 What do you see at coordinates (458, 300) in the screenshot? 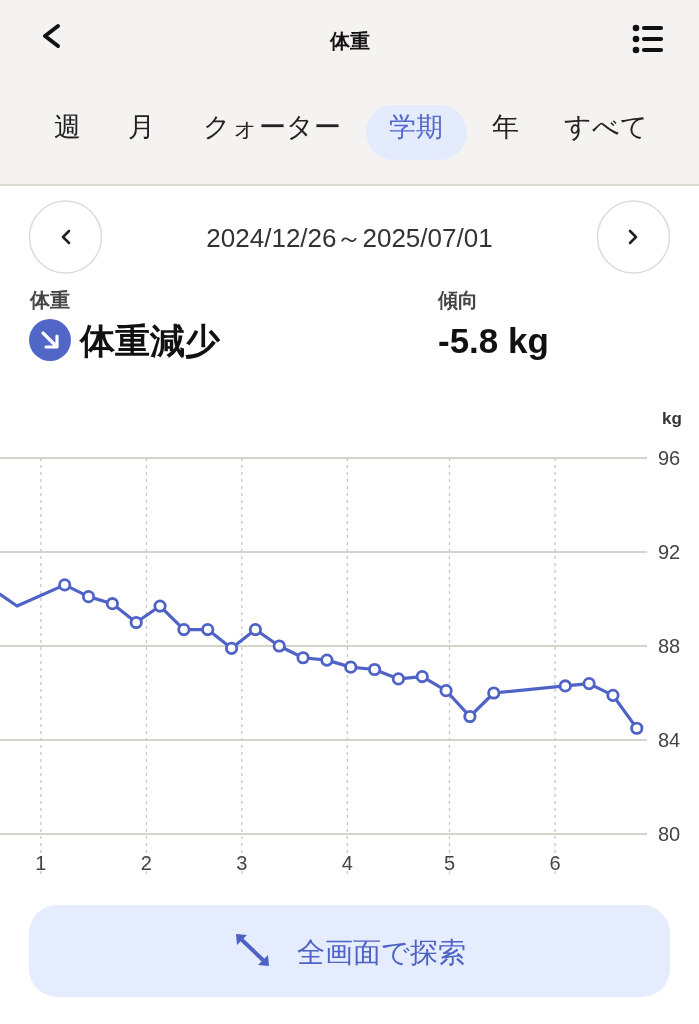
I see `annotation: 傾向` at bounding box center [458, 300].